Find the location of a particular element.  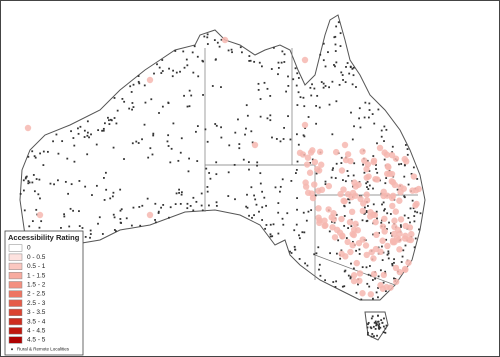

legend-label: 0 - 0.5 is located at coordinates (36, 257).